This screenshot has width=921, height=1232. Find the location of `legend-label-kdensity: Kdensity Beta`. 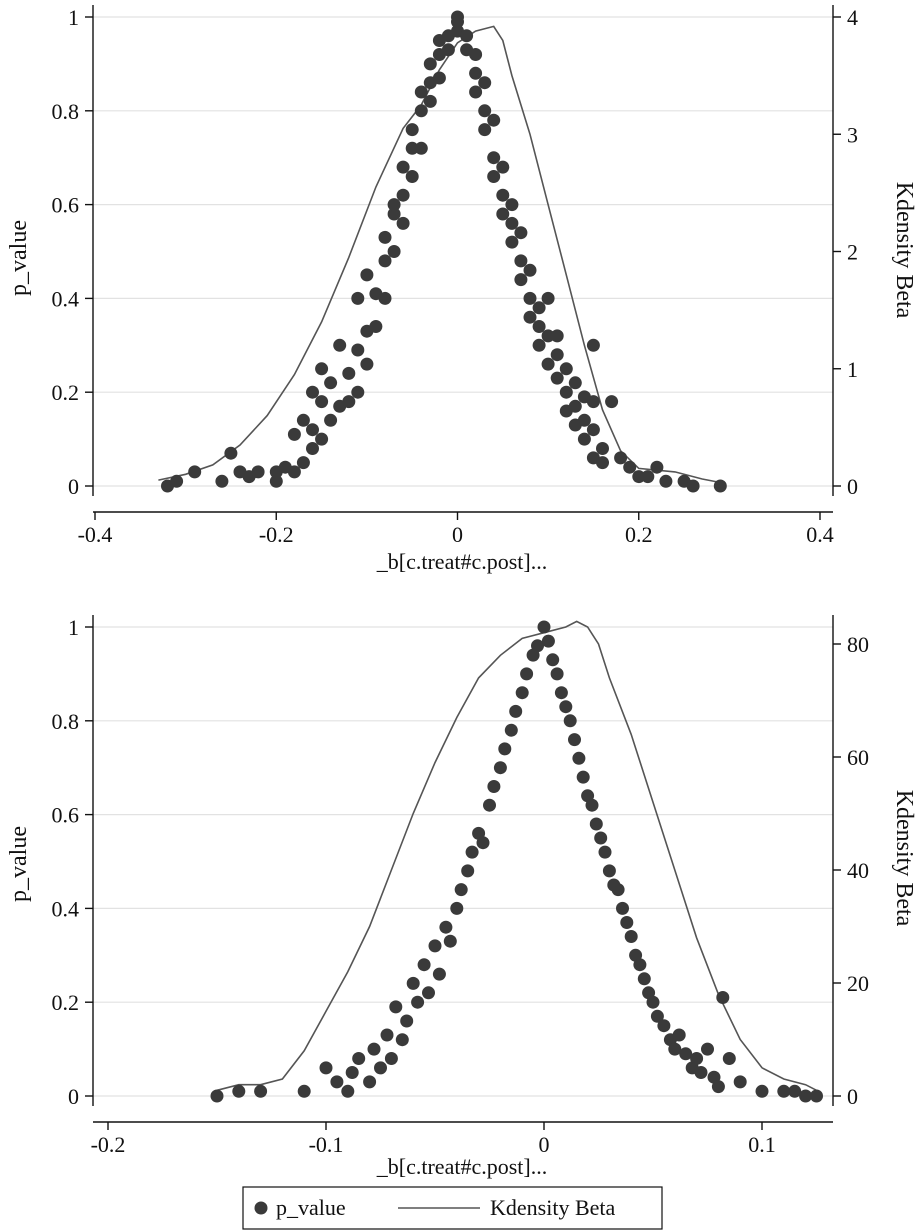

legend-label-kdensity: Kdensity Beta is located at coordinates (552, 1207).